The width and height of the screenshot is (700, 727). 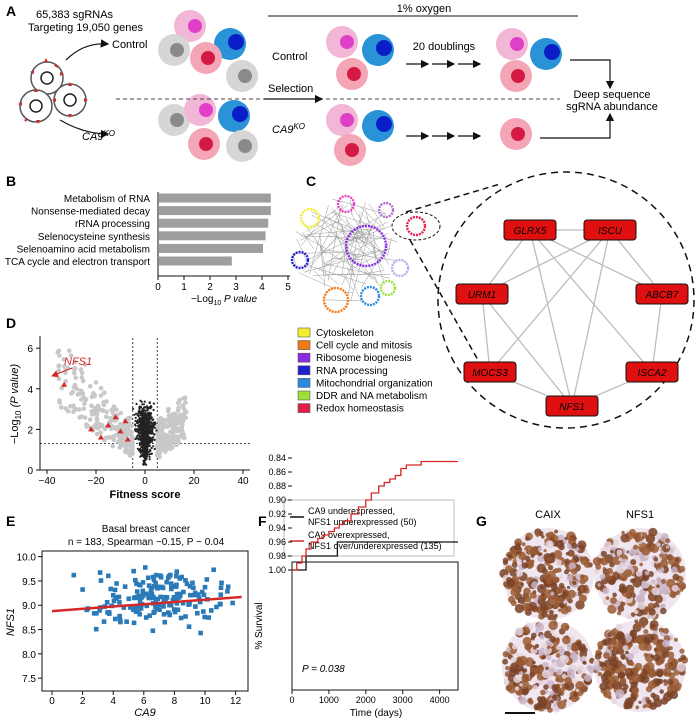 I want to click on legend-label: Cytoskeleton, so click(x=345, y=333).